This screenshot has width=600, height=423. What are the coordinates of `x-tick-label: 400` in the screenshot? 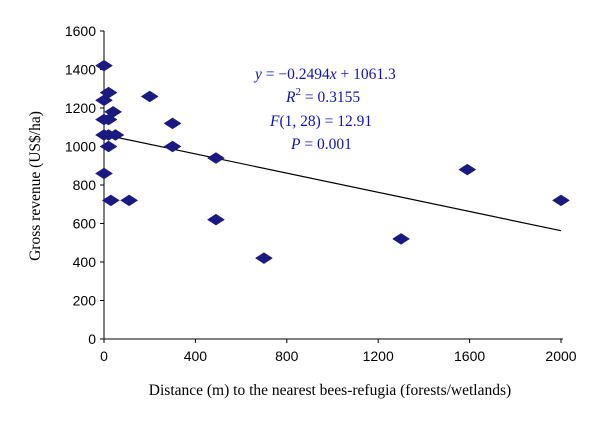 It's located at (196, 356).